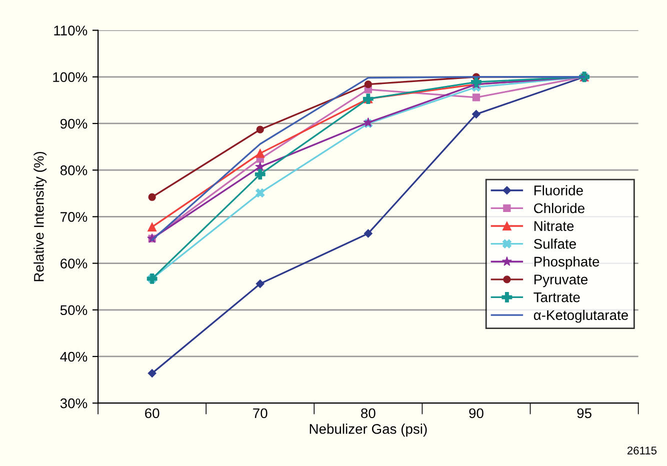 The height and width of the screenshot is (466, 667). I want to click on y-tick-label: 50%, so click(74, 310).